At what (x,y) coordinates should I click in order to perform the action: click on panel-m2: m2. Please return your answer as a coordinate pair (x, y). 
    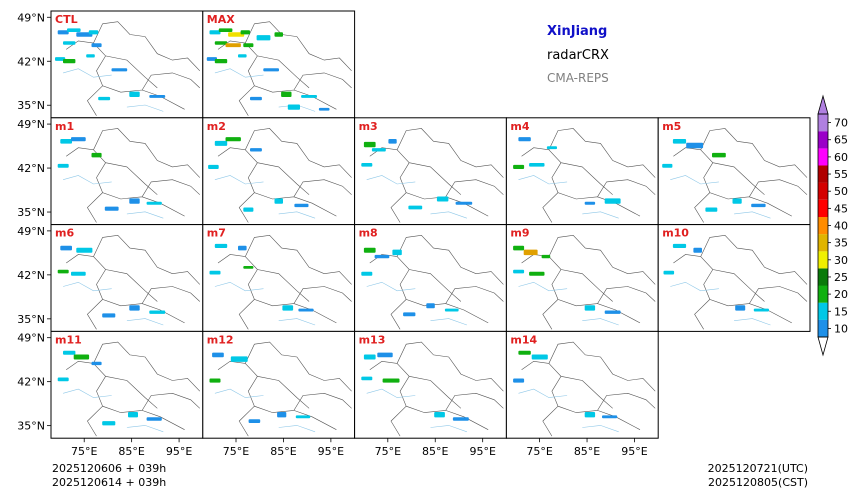
    Looking at the image, I should click on (279, 171).